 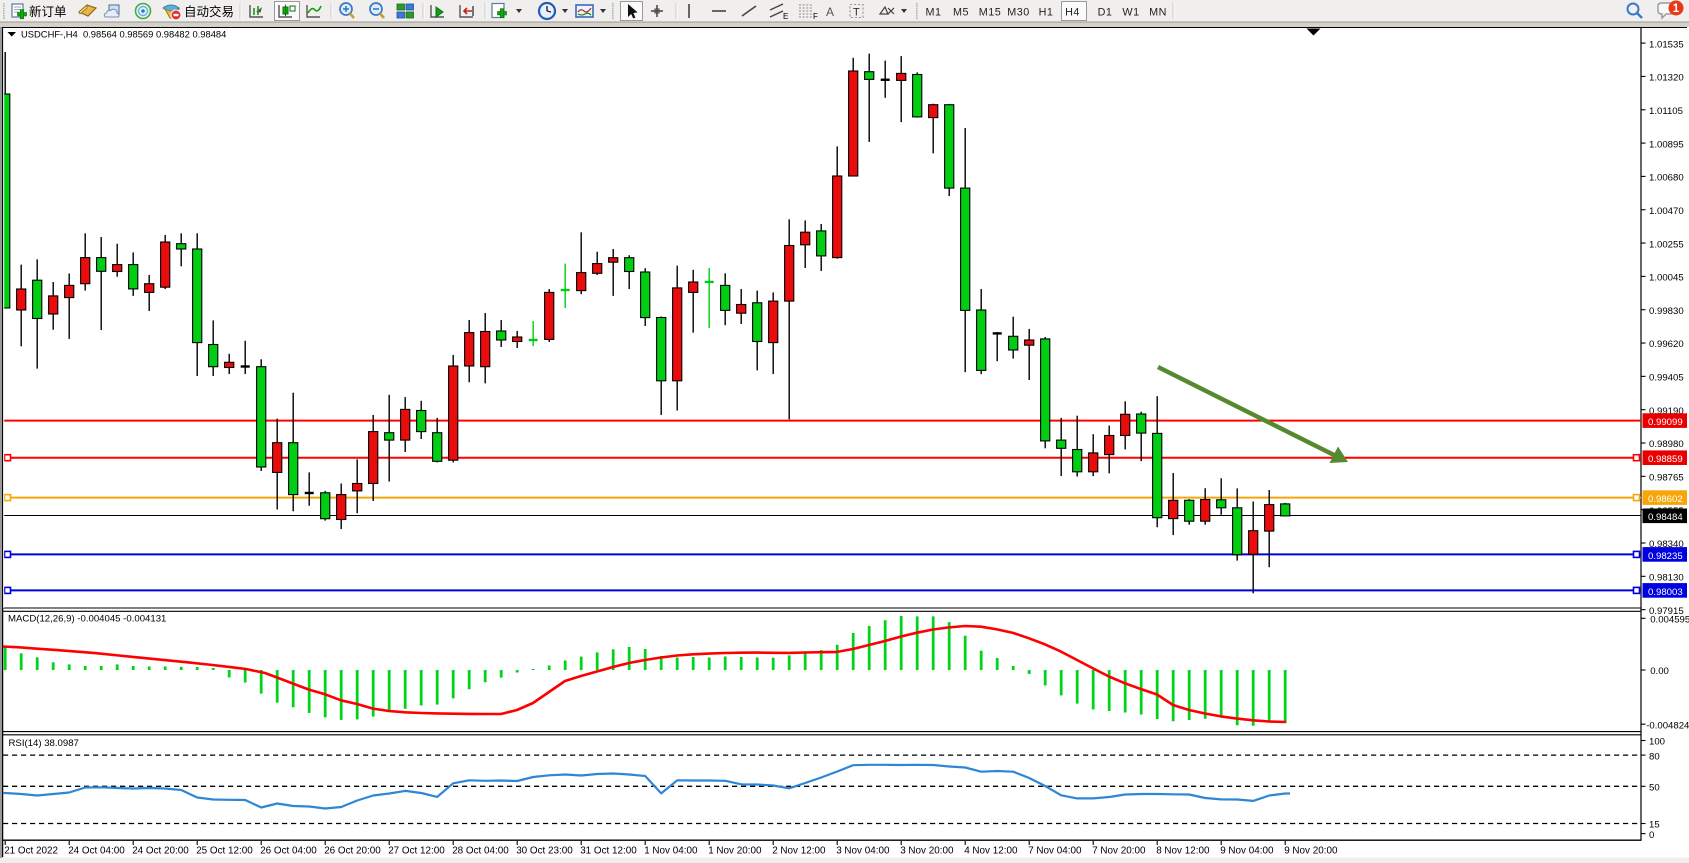 I want to click on svg-text:MACD(12,26,9) -0.004045 -0.004: MACD(12,26,9) -0.004045 -0.004131, so click(x=87, y=619).